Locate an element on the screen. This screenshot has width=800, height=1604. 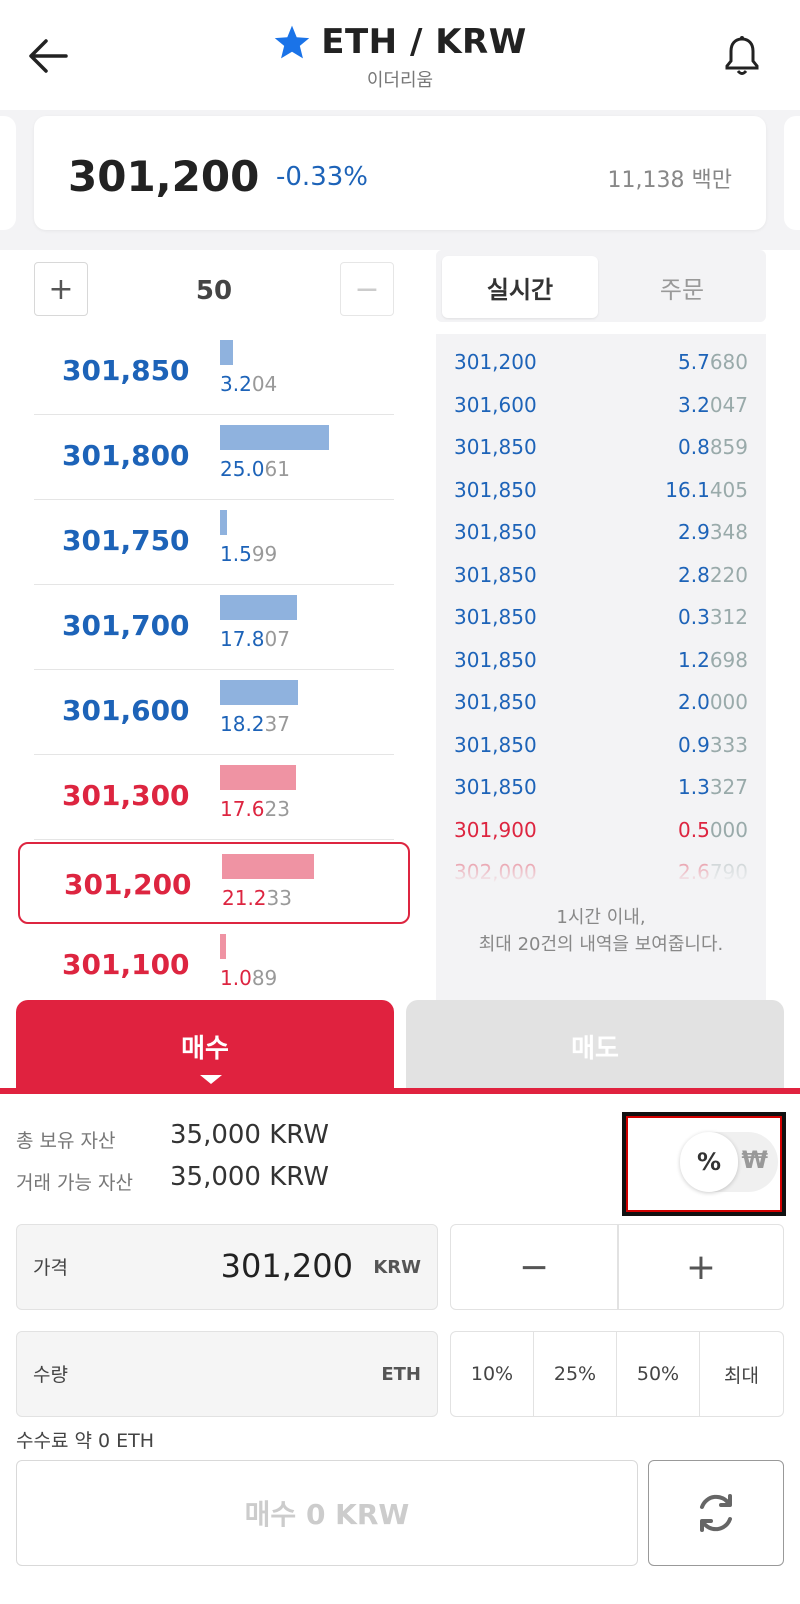
trade-qty-dim: 859 is located at coordinates (728, 447).